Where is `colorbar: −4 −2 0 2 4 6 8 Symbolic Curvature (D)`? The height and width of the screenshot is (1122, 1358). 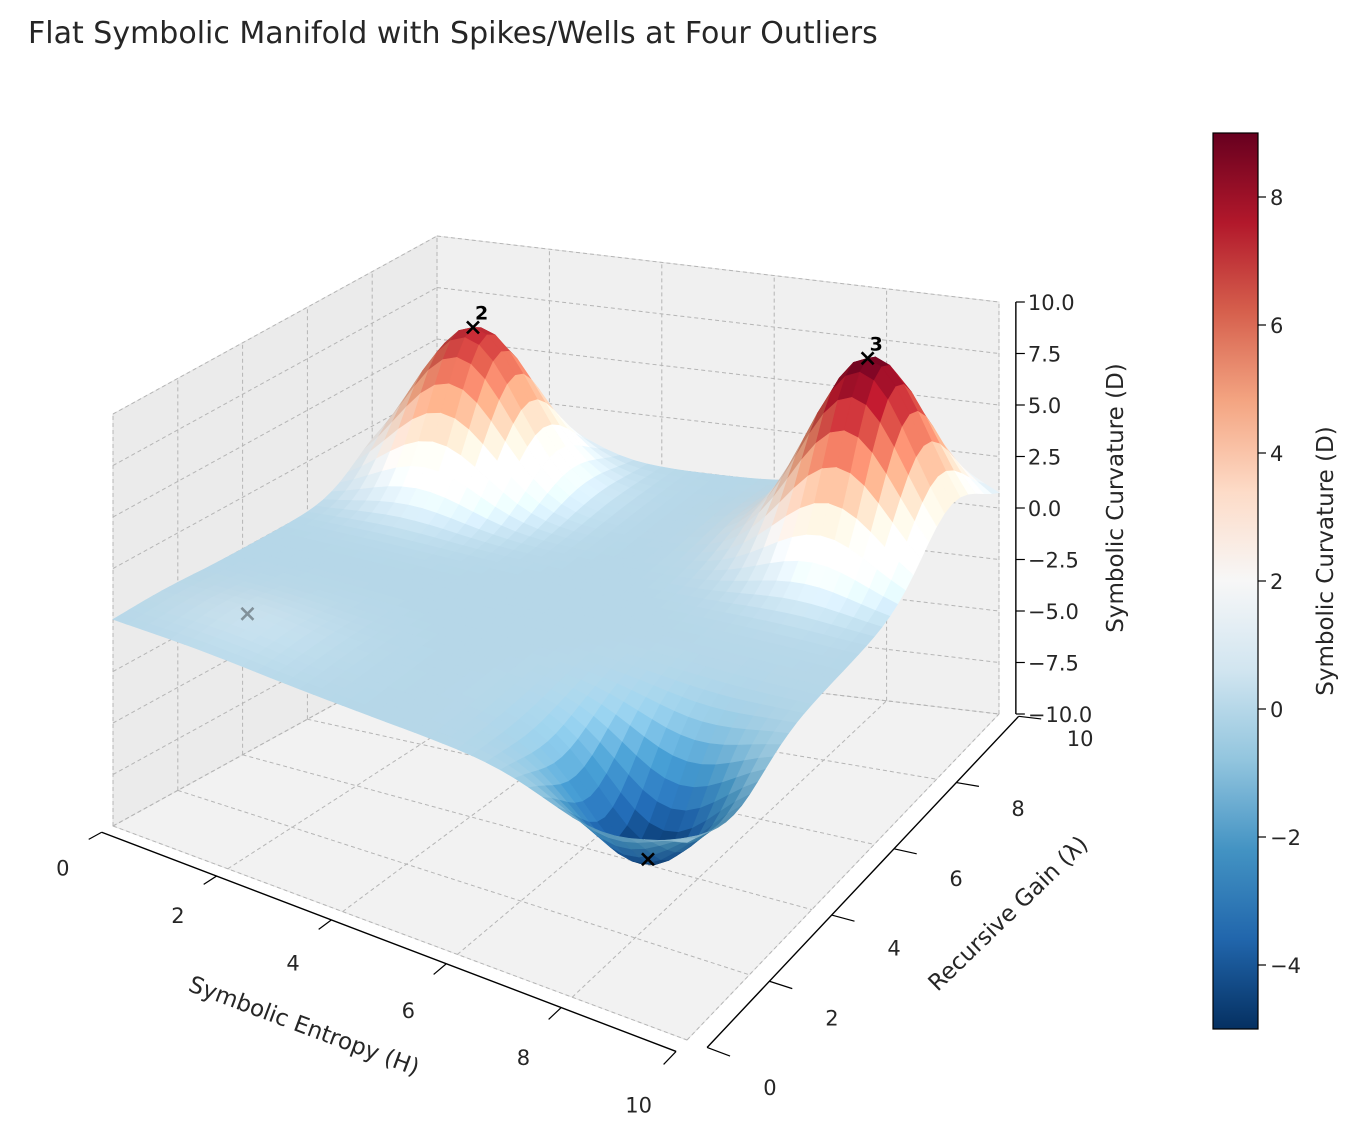 colorbar: −4 −2 0 2 4 6 8 Symbolic Curvature (D) is located at coordinates (1275, 581).